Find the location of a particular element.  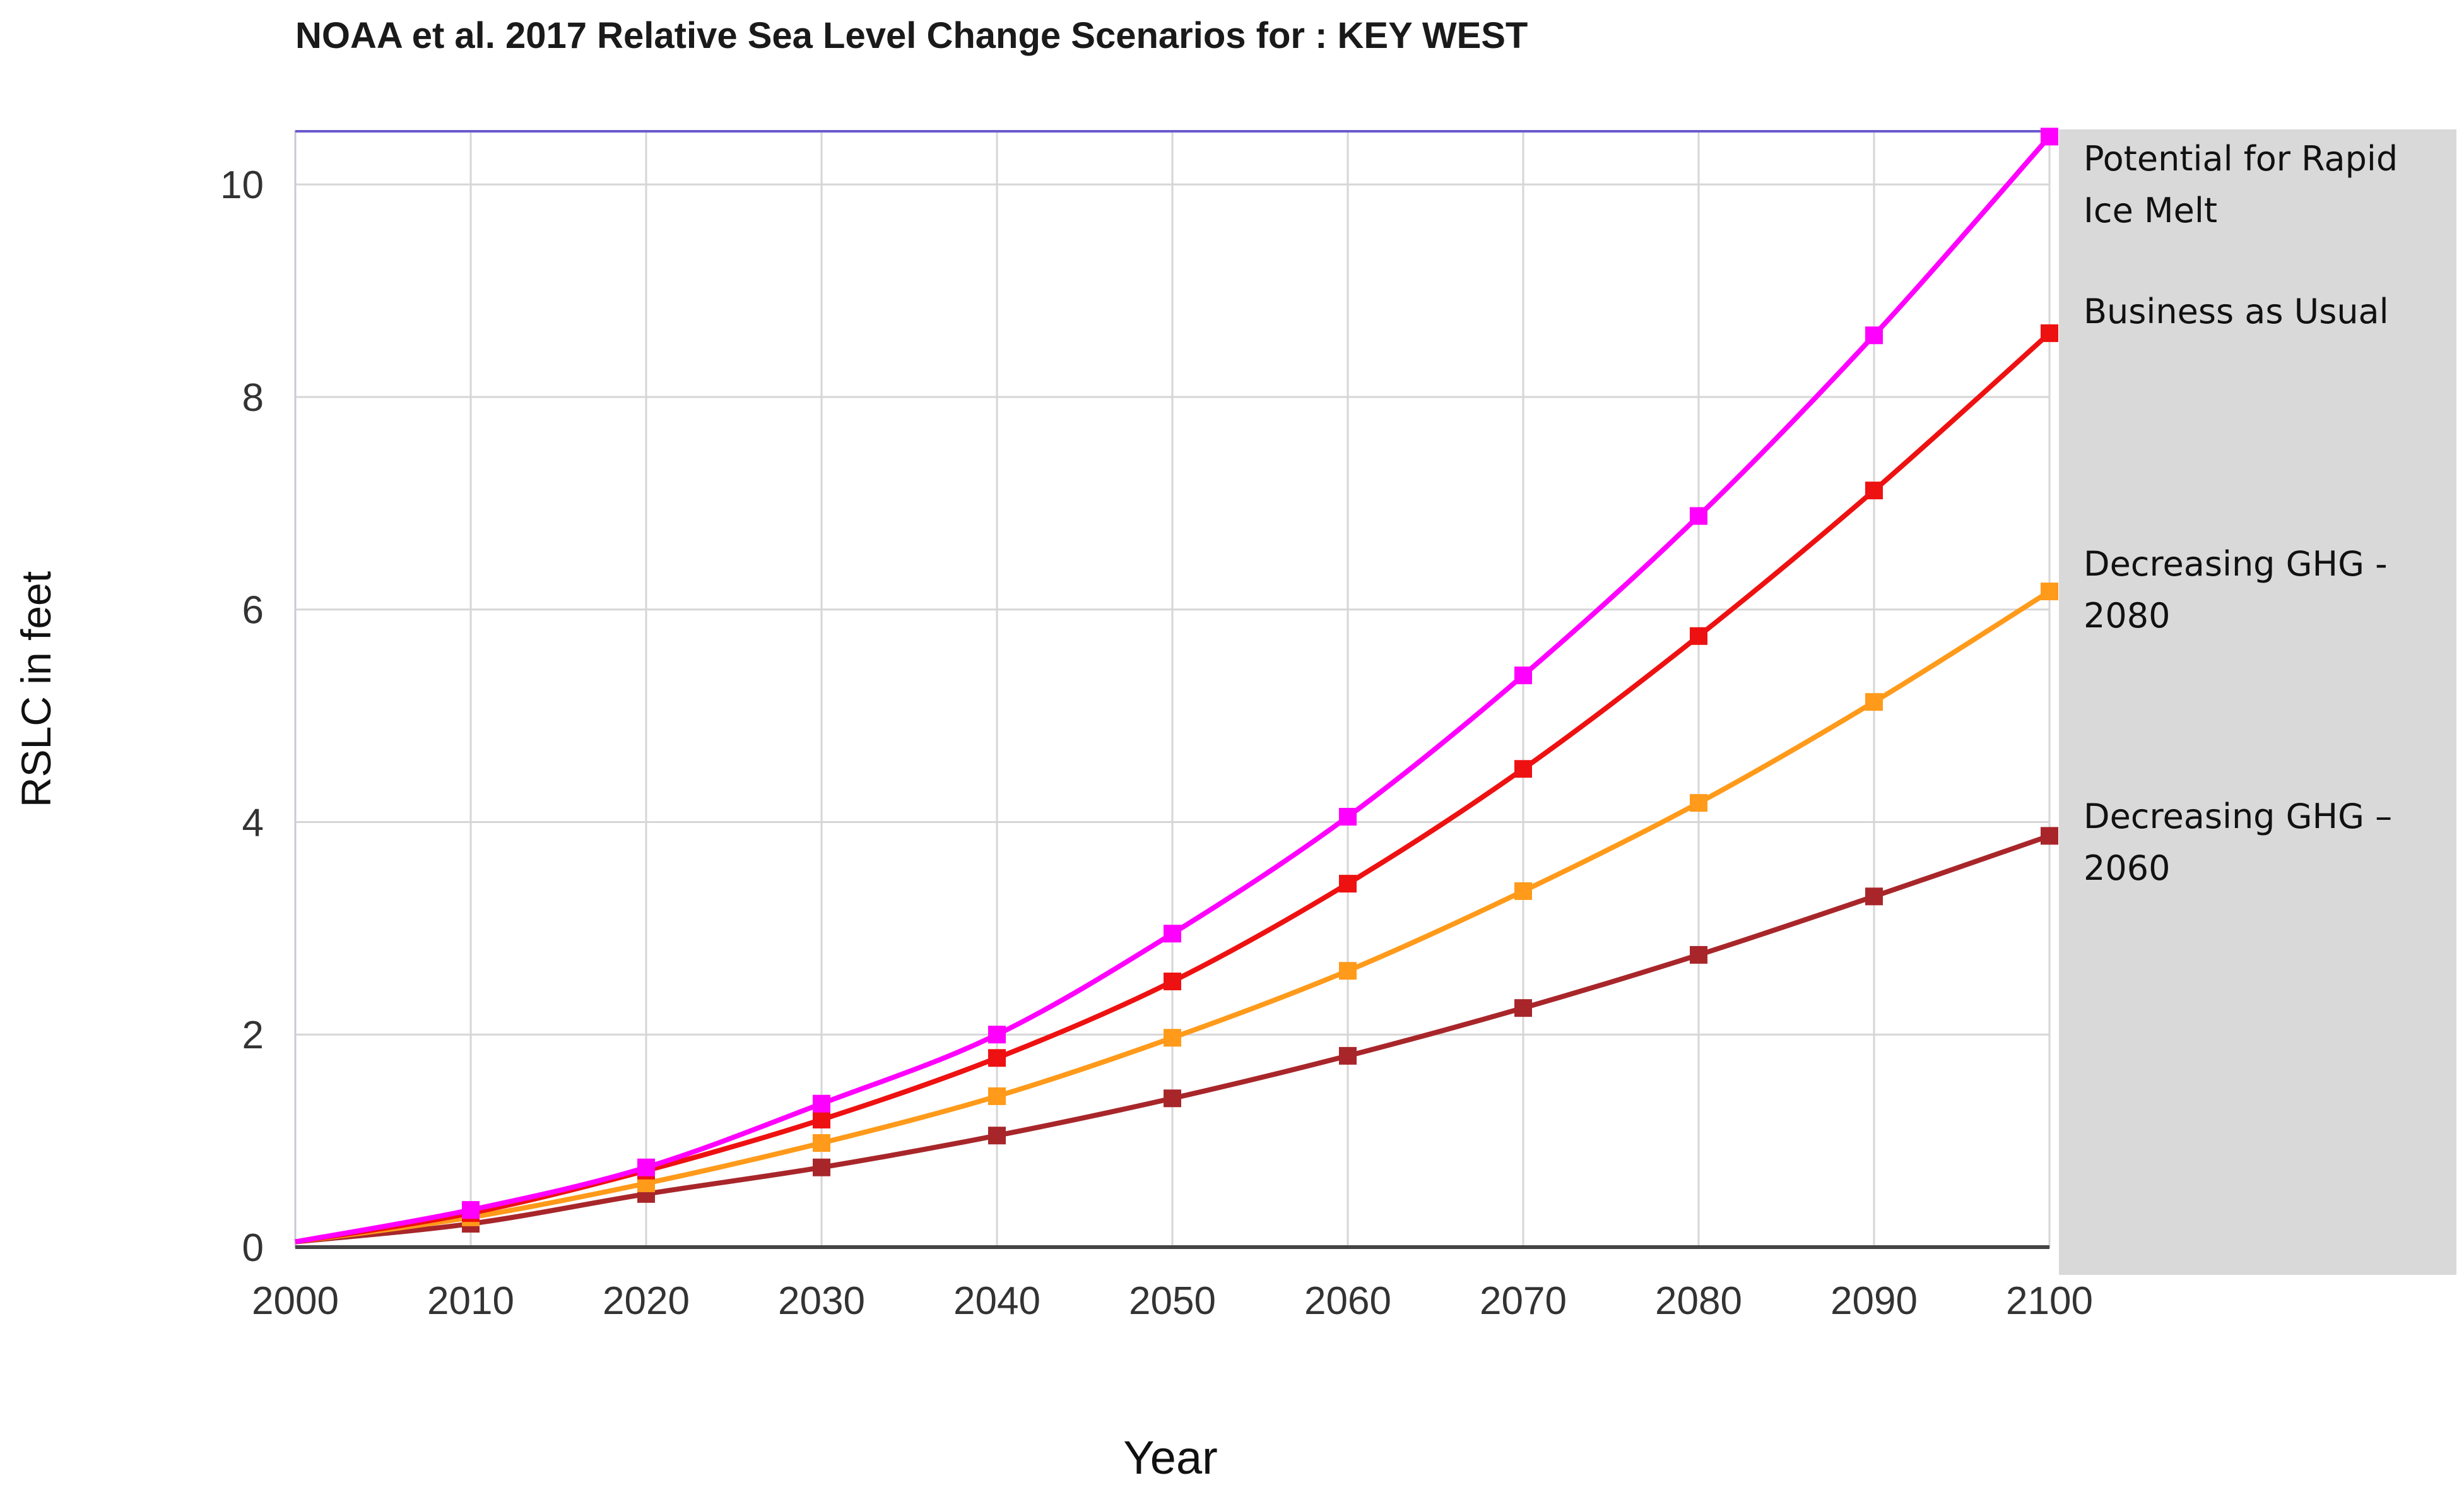

x-tick-label: 2040 is located at coordinates (997, 1301).